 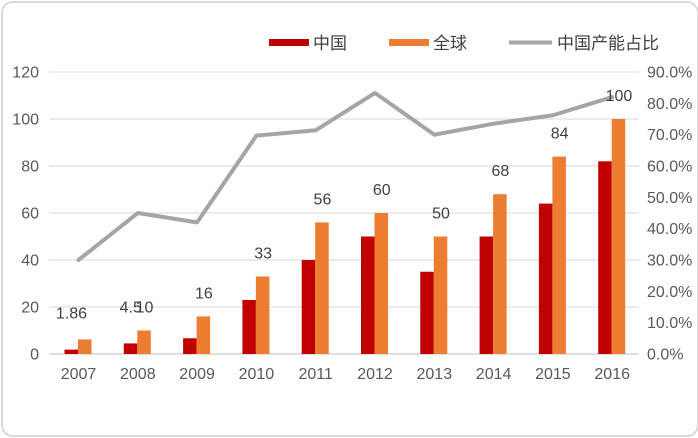 What do you see at coordinates (375, 374) in the screenshot?
I see `x-axis-tick-label: 2012` at bounding box center [375, 374].